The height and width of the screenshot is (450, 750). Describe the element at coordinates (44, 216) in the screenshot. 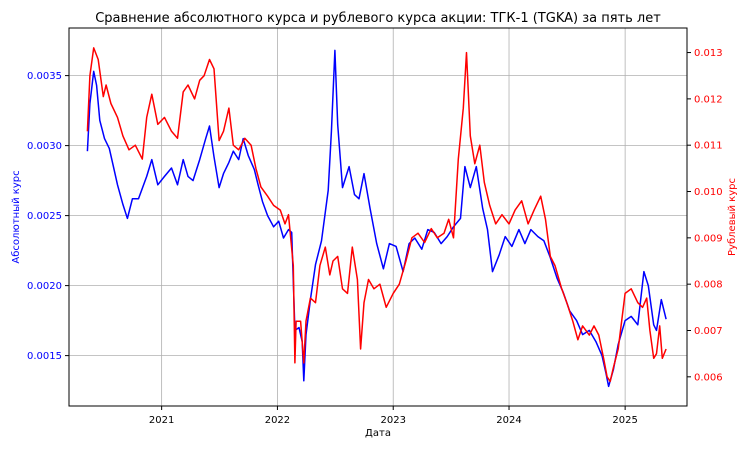

I see `y-left-tick-label: 0.0025` at that location.